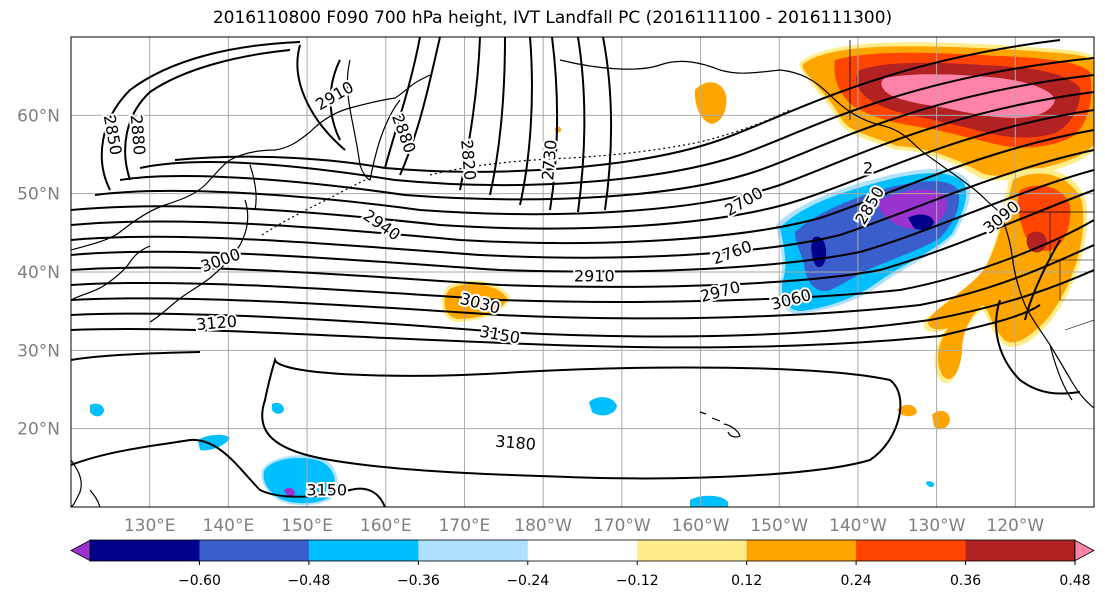 The height and width of the screenshot is (601, 1105). Describe the element at coordinates (465, 526) in the screenshot. I see `lon-tick-label: 170°E` at that location.